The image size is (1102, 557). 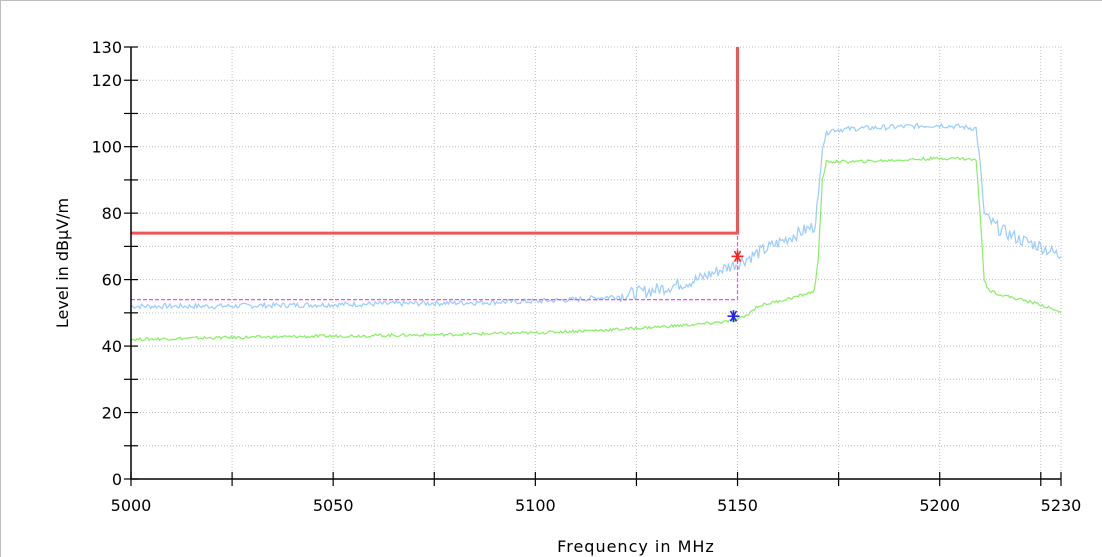 What do you see at coordinates (535, 505) in the screenshot?
I see `x-tick-label: 5100` at bounding box center [535, 505].